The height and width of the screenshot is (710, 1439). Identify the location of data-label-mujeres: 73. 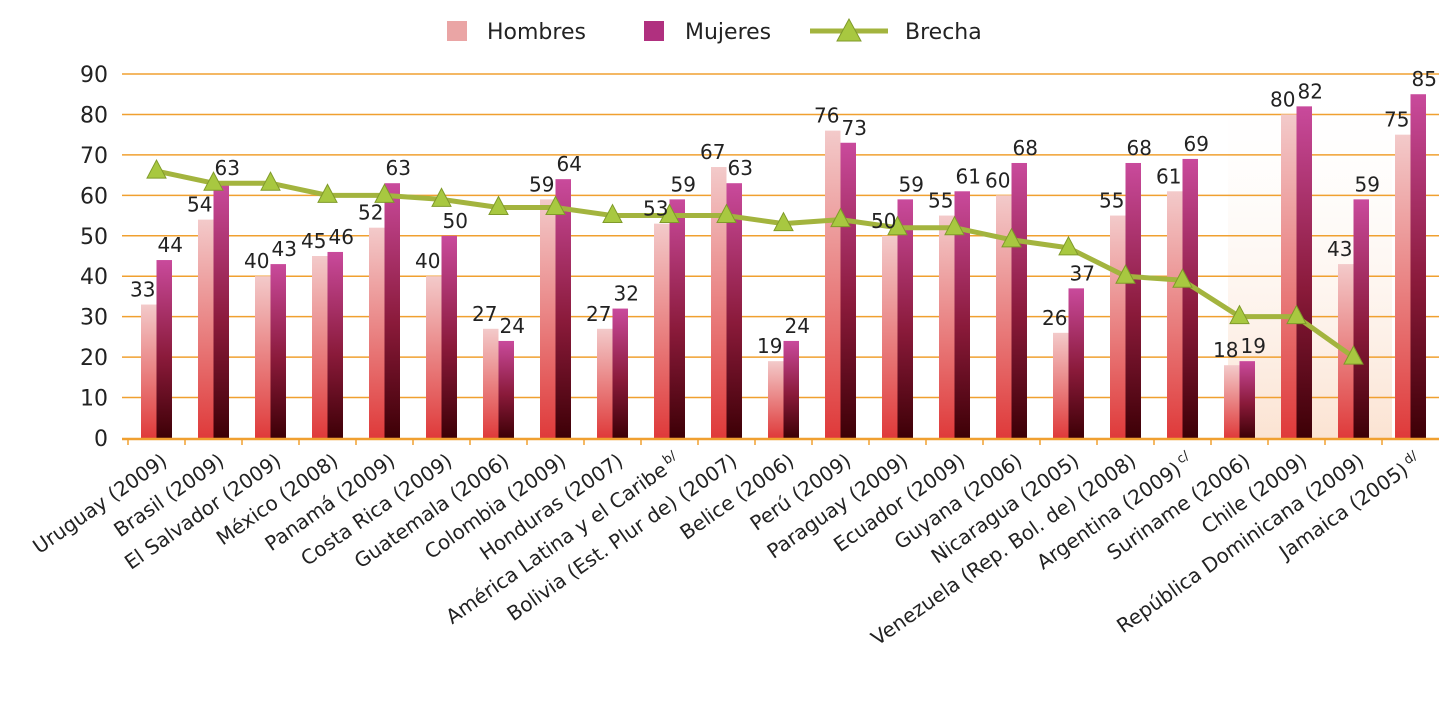
(854, 128).